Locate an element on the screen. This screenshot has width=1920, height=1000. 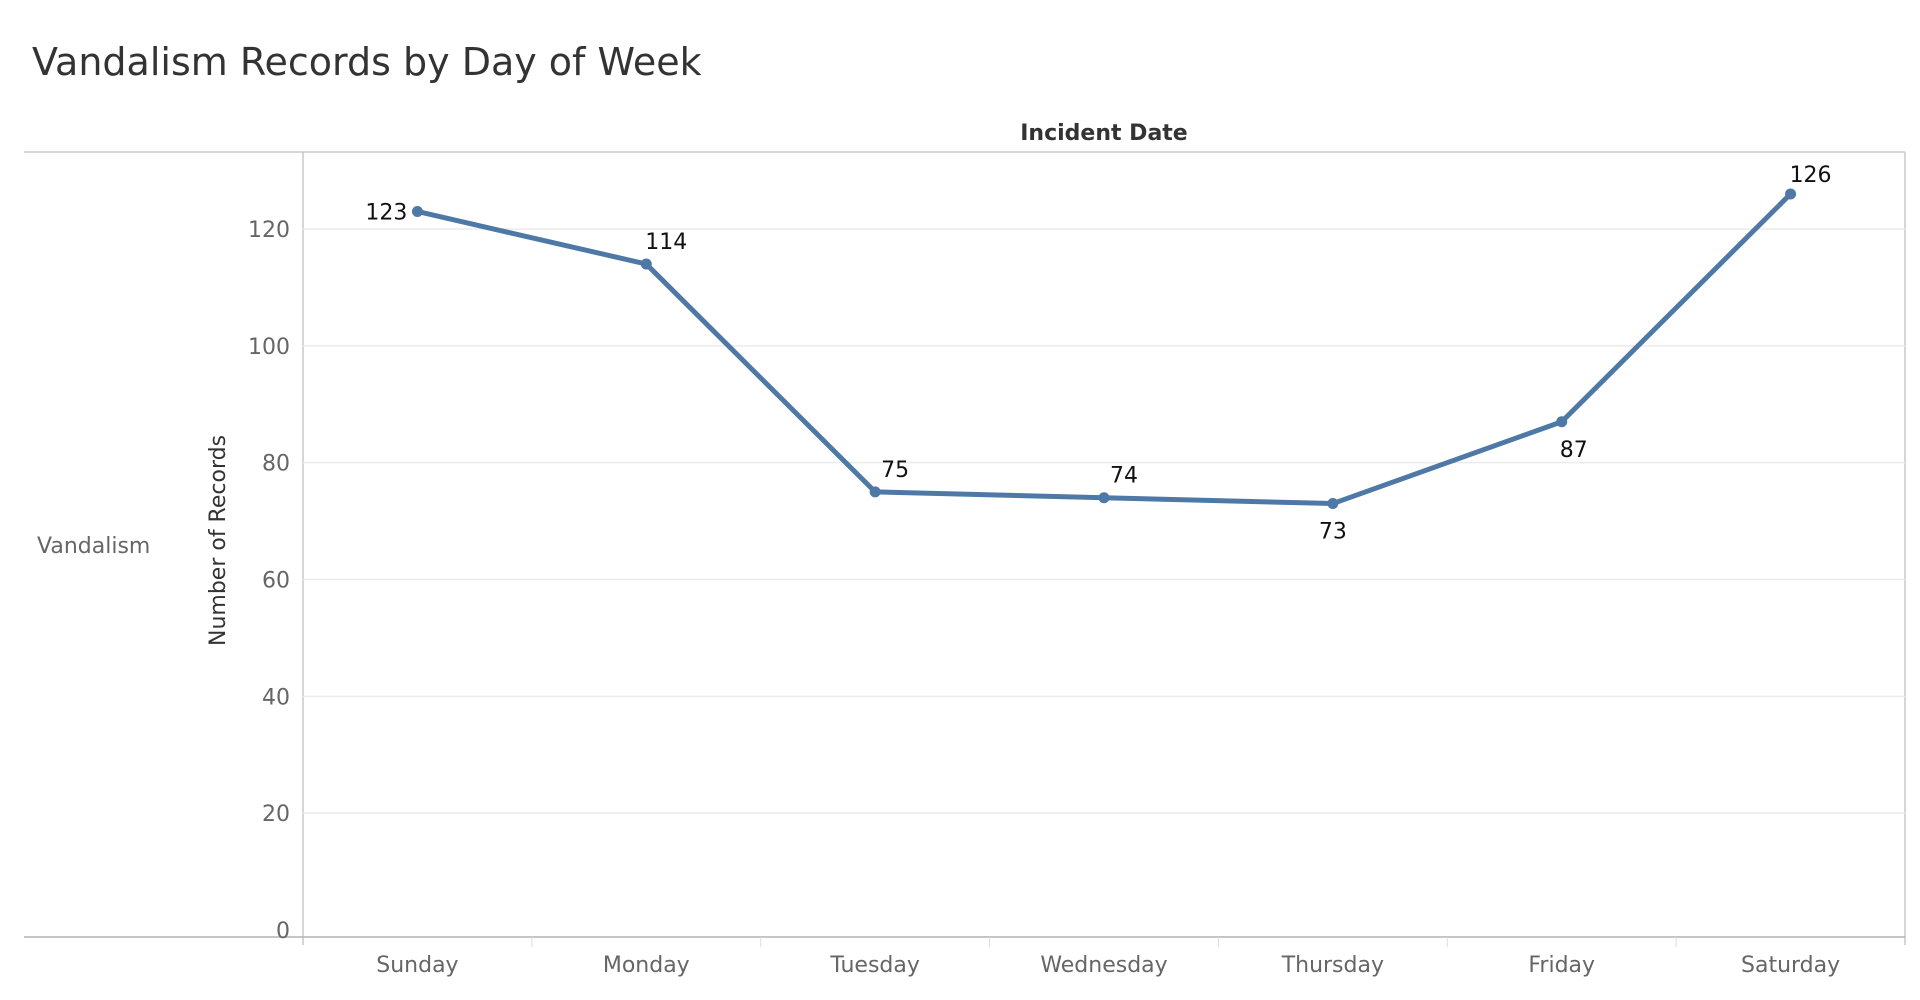
x-tick-label: Friday is located at coordinates (1561, 965).